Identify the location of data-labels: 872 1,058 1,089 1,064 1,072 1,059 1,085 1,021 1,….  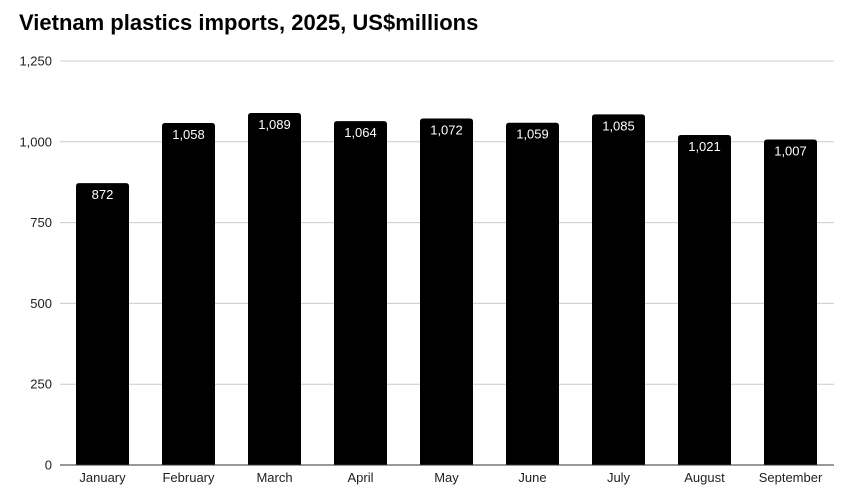
(449, 159).